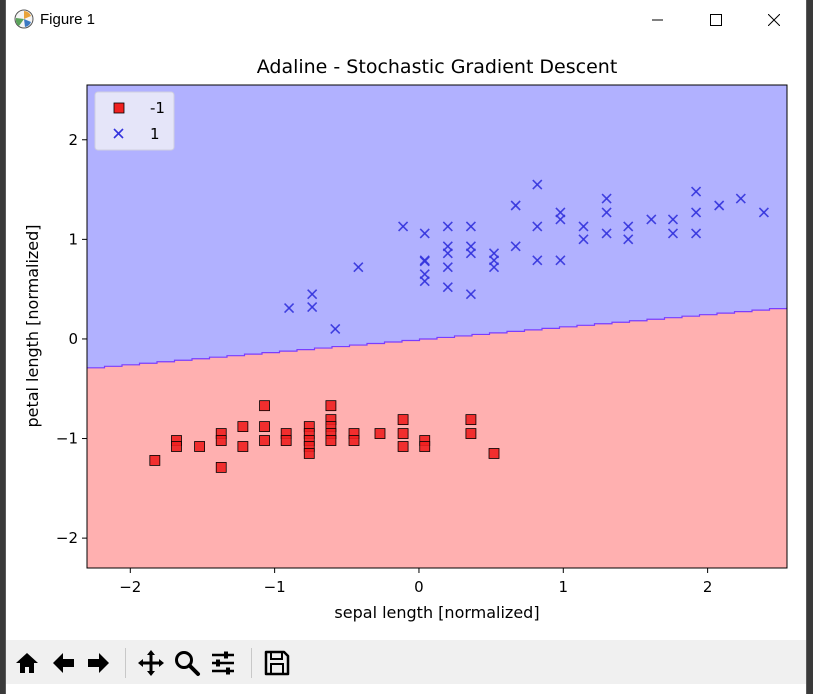  Describe the element at coordinates (32, 325) in the screenshot. I see `y-axis-label: petal length [normalized]` at that location.